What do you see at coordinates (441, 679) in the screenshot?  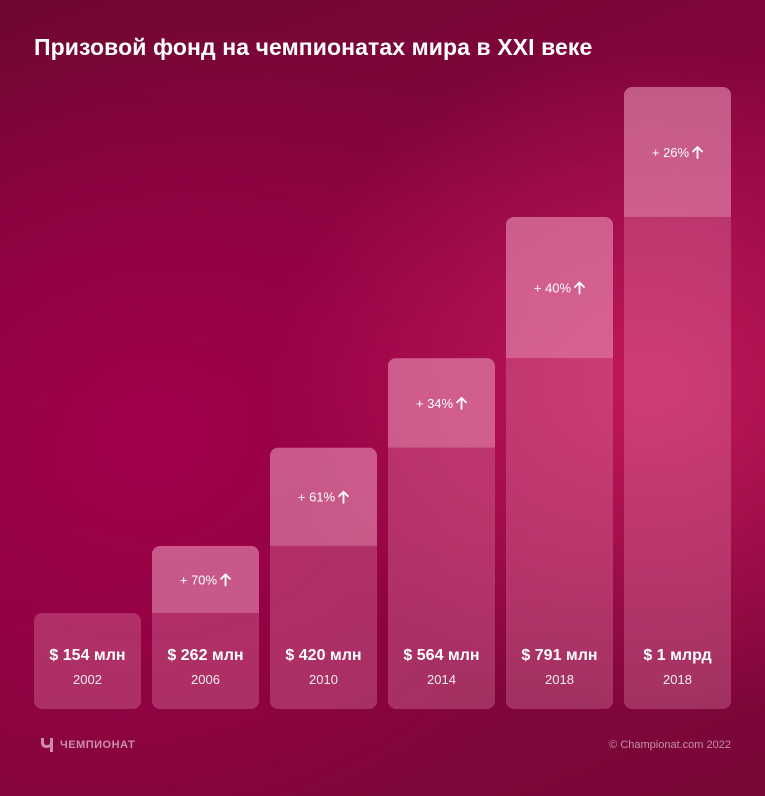 I see `category-label: 2014` at bounding box center [441, 679].